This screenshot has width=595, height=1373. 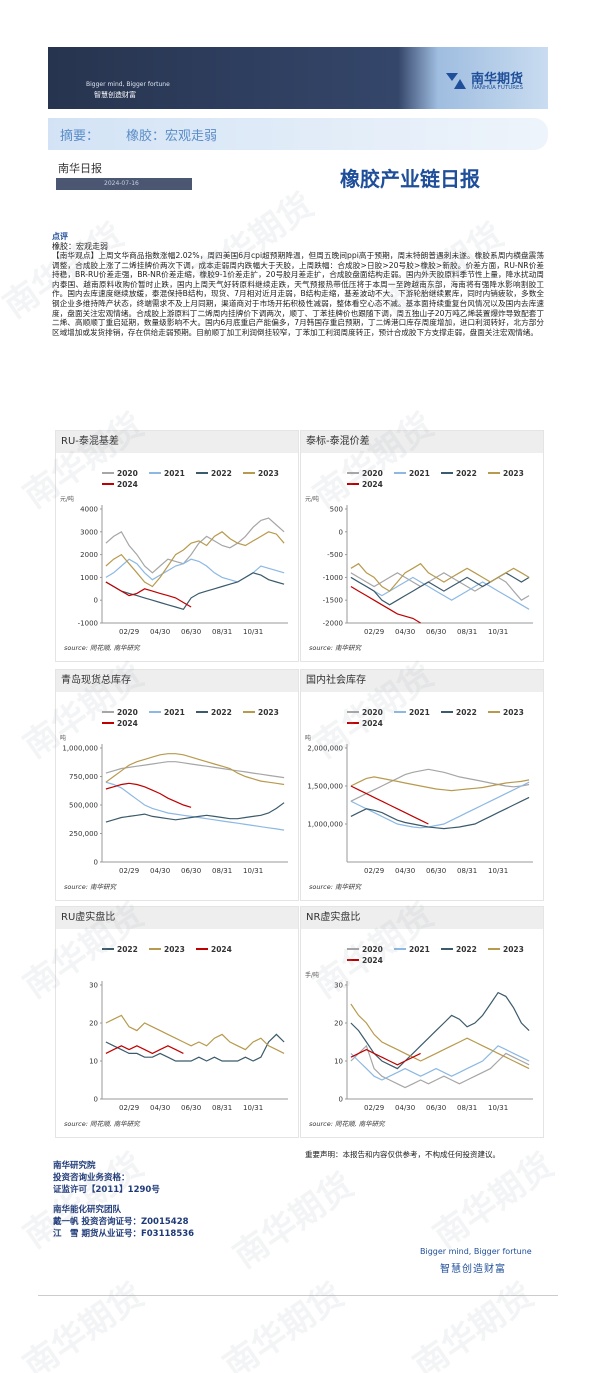 What do you see at coordinates (298, 134) in the screenshot?
I see `summary-band: 摘要： 橡胶：宏观走弱` at bounding box center [298, 134].